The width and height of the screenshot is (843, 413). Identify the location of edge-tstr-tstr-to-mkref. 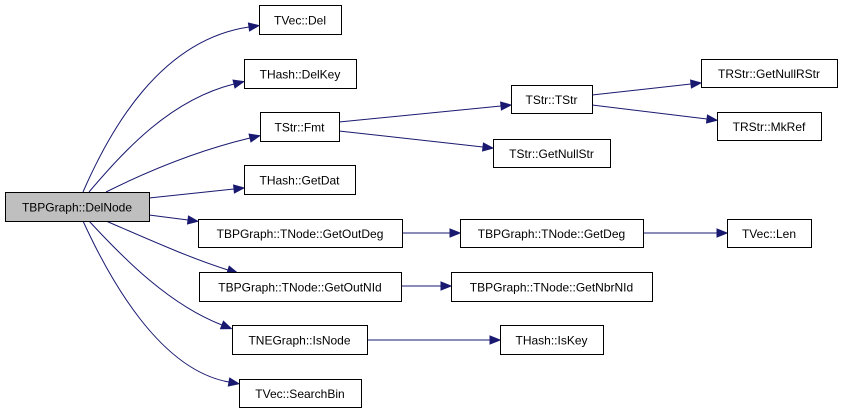
(655, 114).